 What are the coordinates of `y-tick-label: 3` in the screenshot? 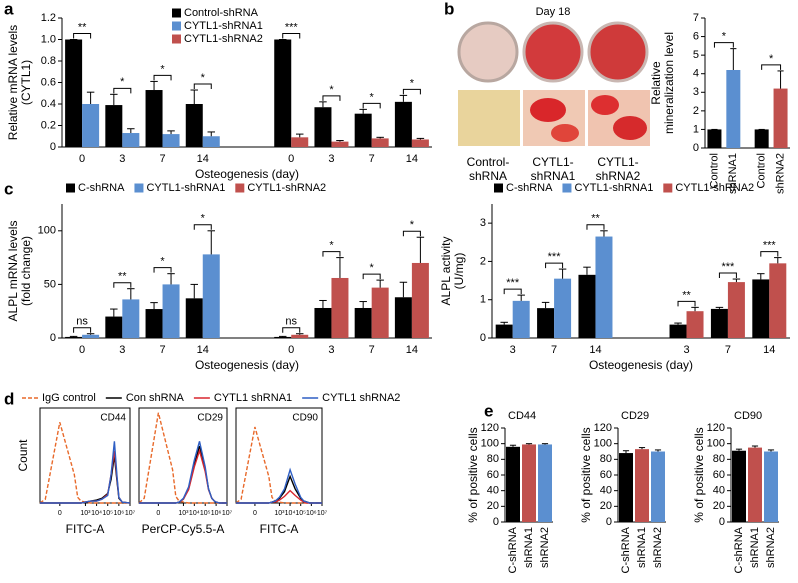 It's located at (483, 223).